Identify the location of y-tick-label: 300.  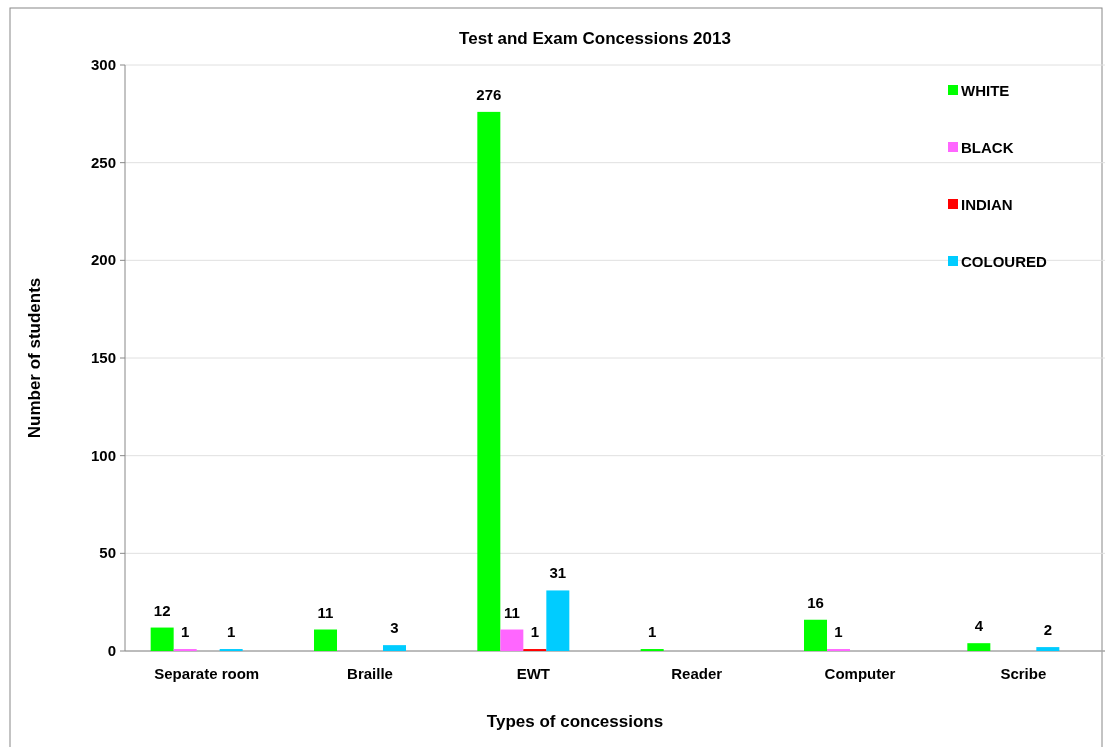
(103, 64).